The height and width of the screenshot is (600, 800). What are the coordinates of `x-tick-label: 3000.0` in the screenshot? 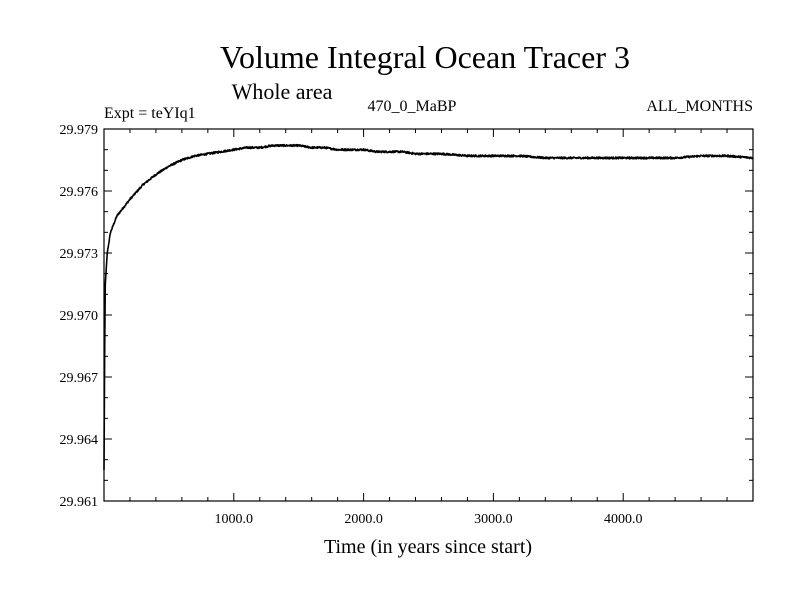 It's located at (493, 519).